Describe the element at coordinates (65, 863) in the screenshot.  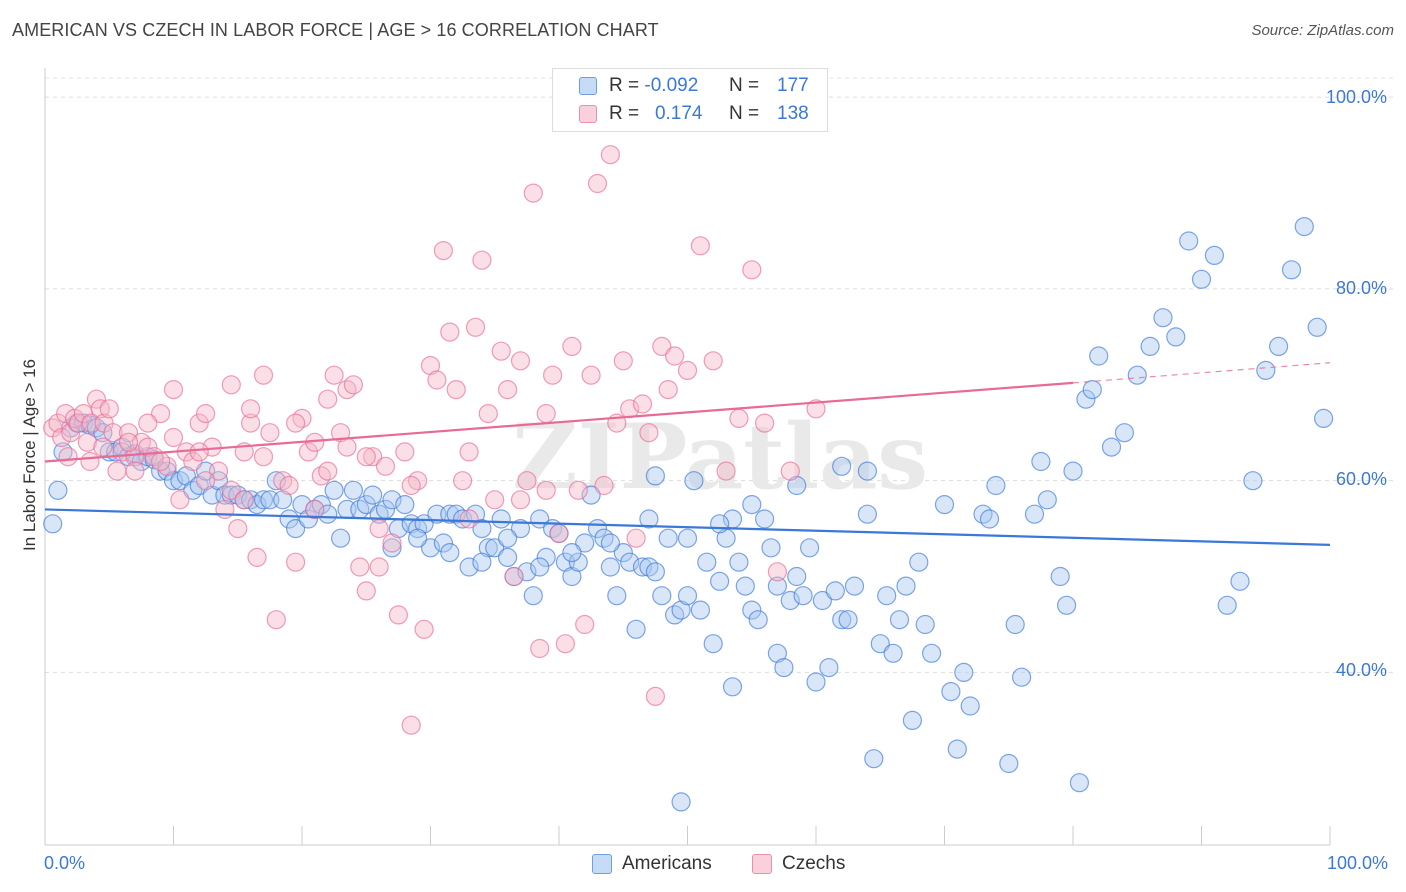
I see `x-axis-min-label: 0.0%` at that location.